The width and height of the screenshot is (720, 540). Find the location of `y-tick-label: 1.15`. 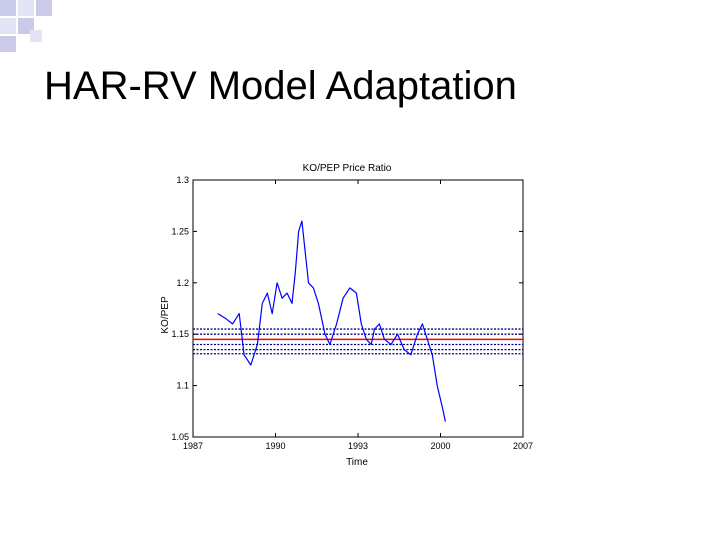

y-tick-label: 1.15 is located at coordinates (180, 334).